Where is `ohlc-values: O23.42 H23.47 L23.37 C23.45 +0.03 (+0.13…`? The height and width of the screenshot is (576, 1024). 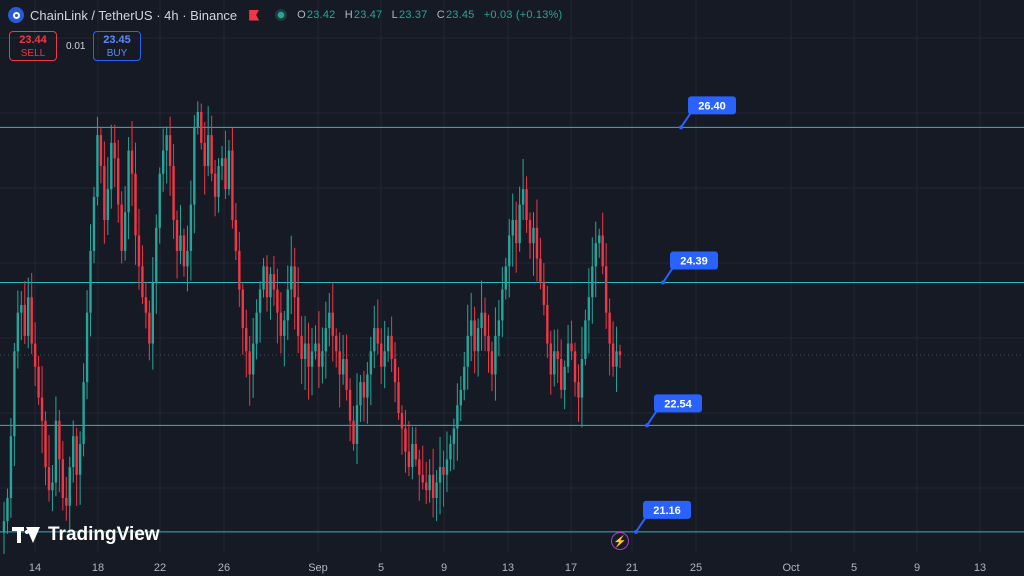 ohlc-values: O23.42 H23.47 L23.37 C23.45 +0.03 (+0.13… is located at coordinates (432, 15).